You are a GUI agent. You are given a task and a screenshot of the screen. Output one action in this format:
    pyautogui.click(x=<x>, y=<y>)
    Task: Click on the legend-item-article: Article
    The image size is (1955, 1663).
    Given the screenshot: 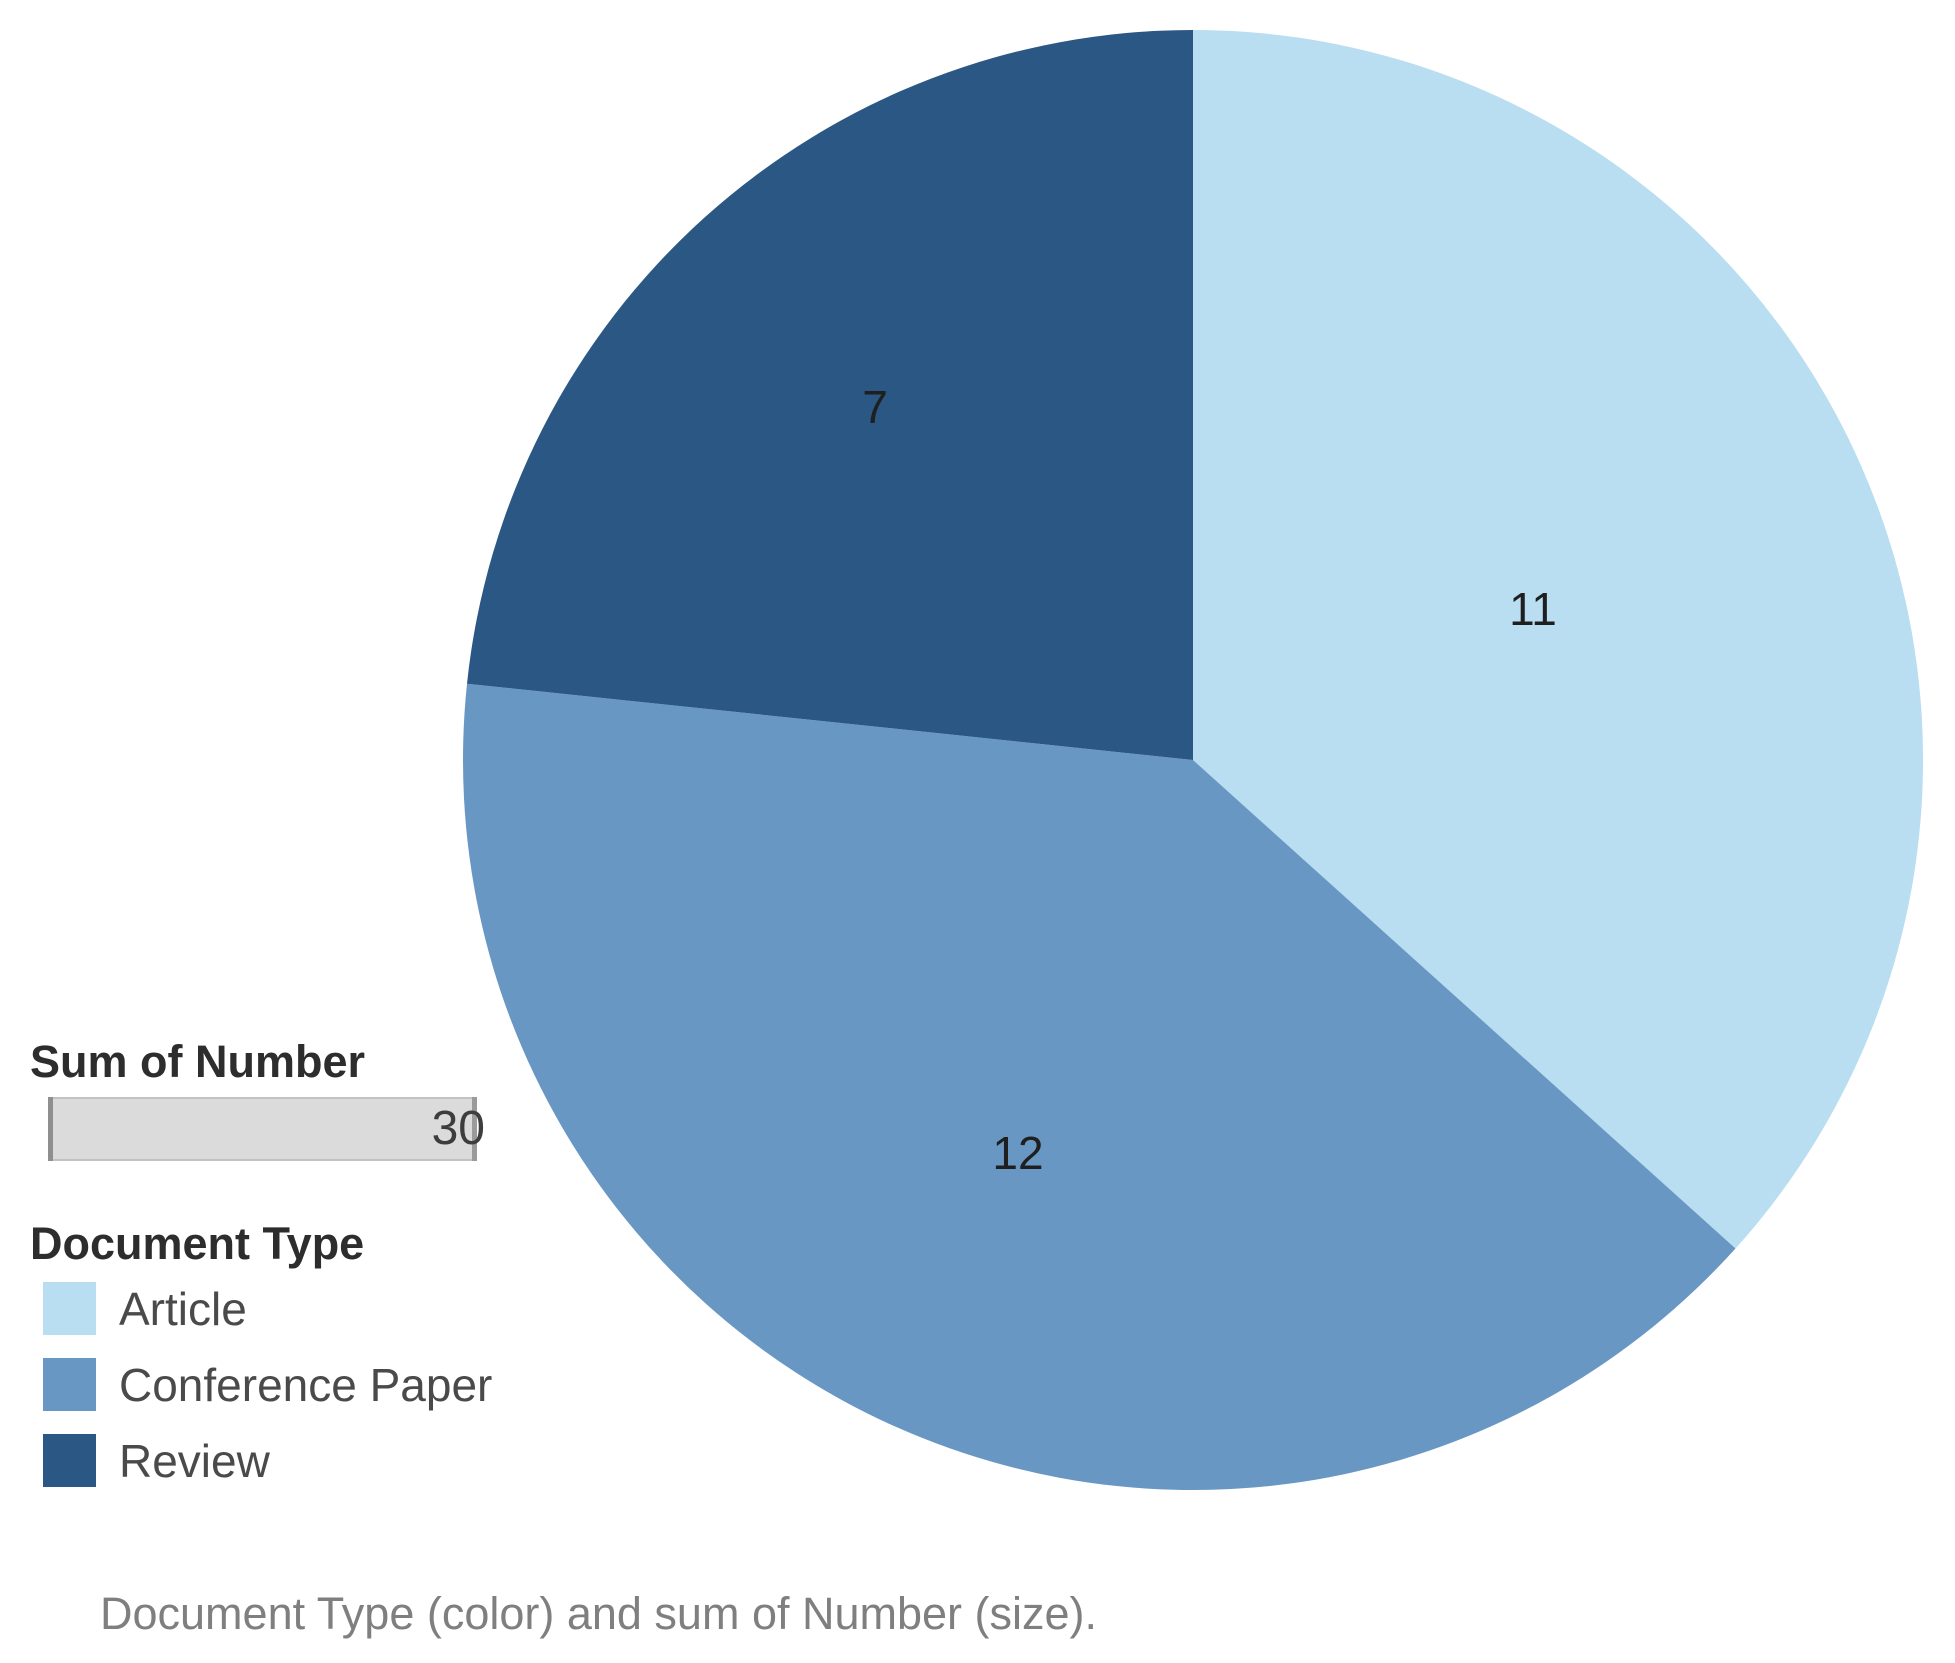 What is the action you would take?
    pyautogui.click(x=267, y=1308)
    